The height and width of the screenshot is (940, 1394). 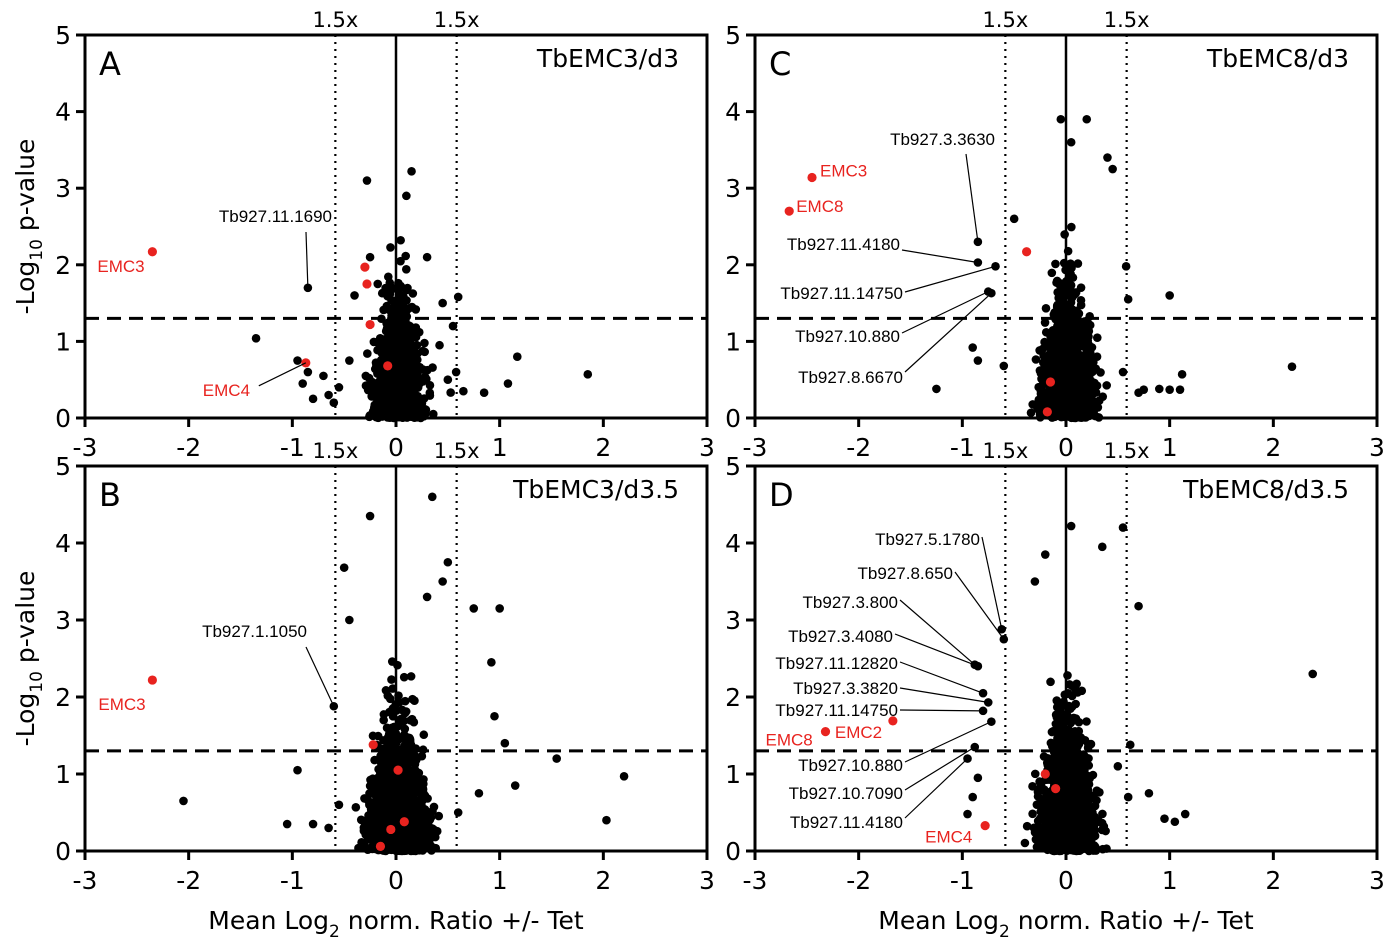 What do you see at coordinates (63, 35) in the screenshot?
I see `y-tick-label: 5` at bounding box center [63, 35].